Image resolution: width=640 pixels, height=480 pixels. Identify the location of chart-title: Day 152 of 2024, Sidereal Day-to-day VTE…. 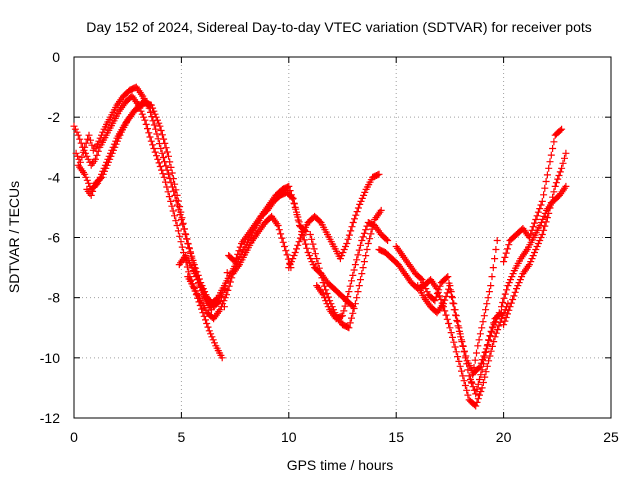
(339, 27).